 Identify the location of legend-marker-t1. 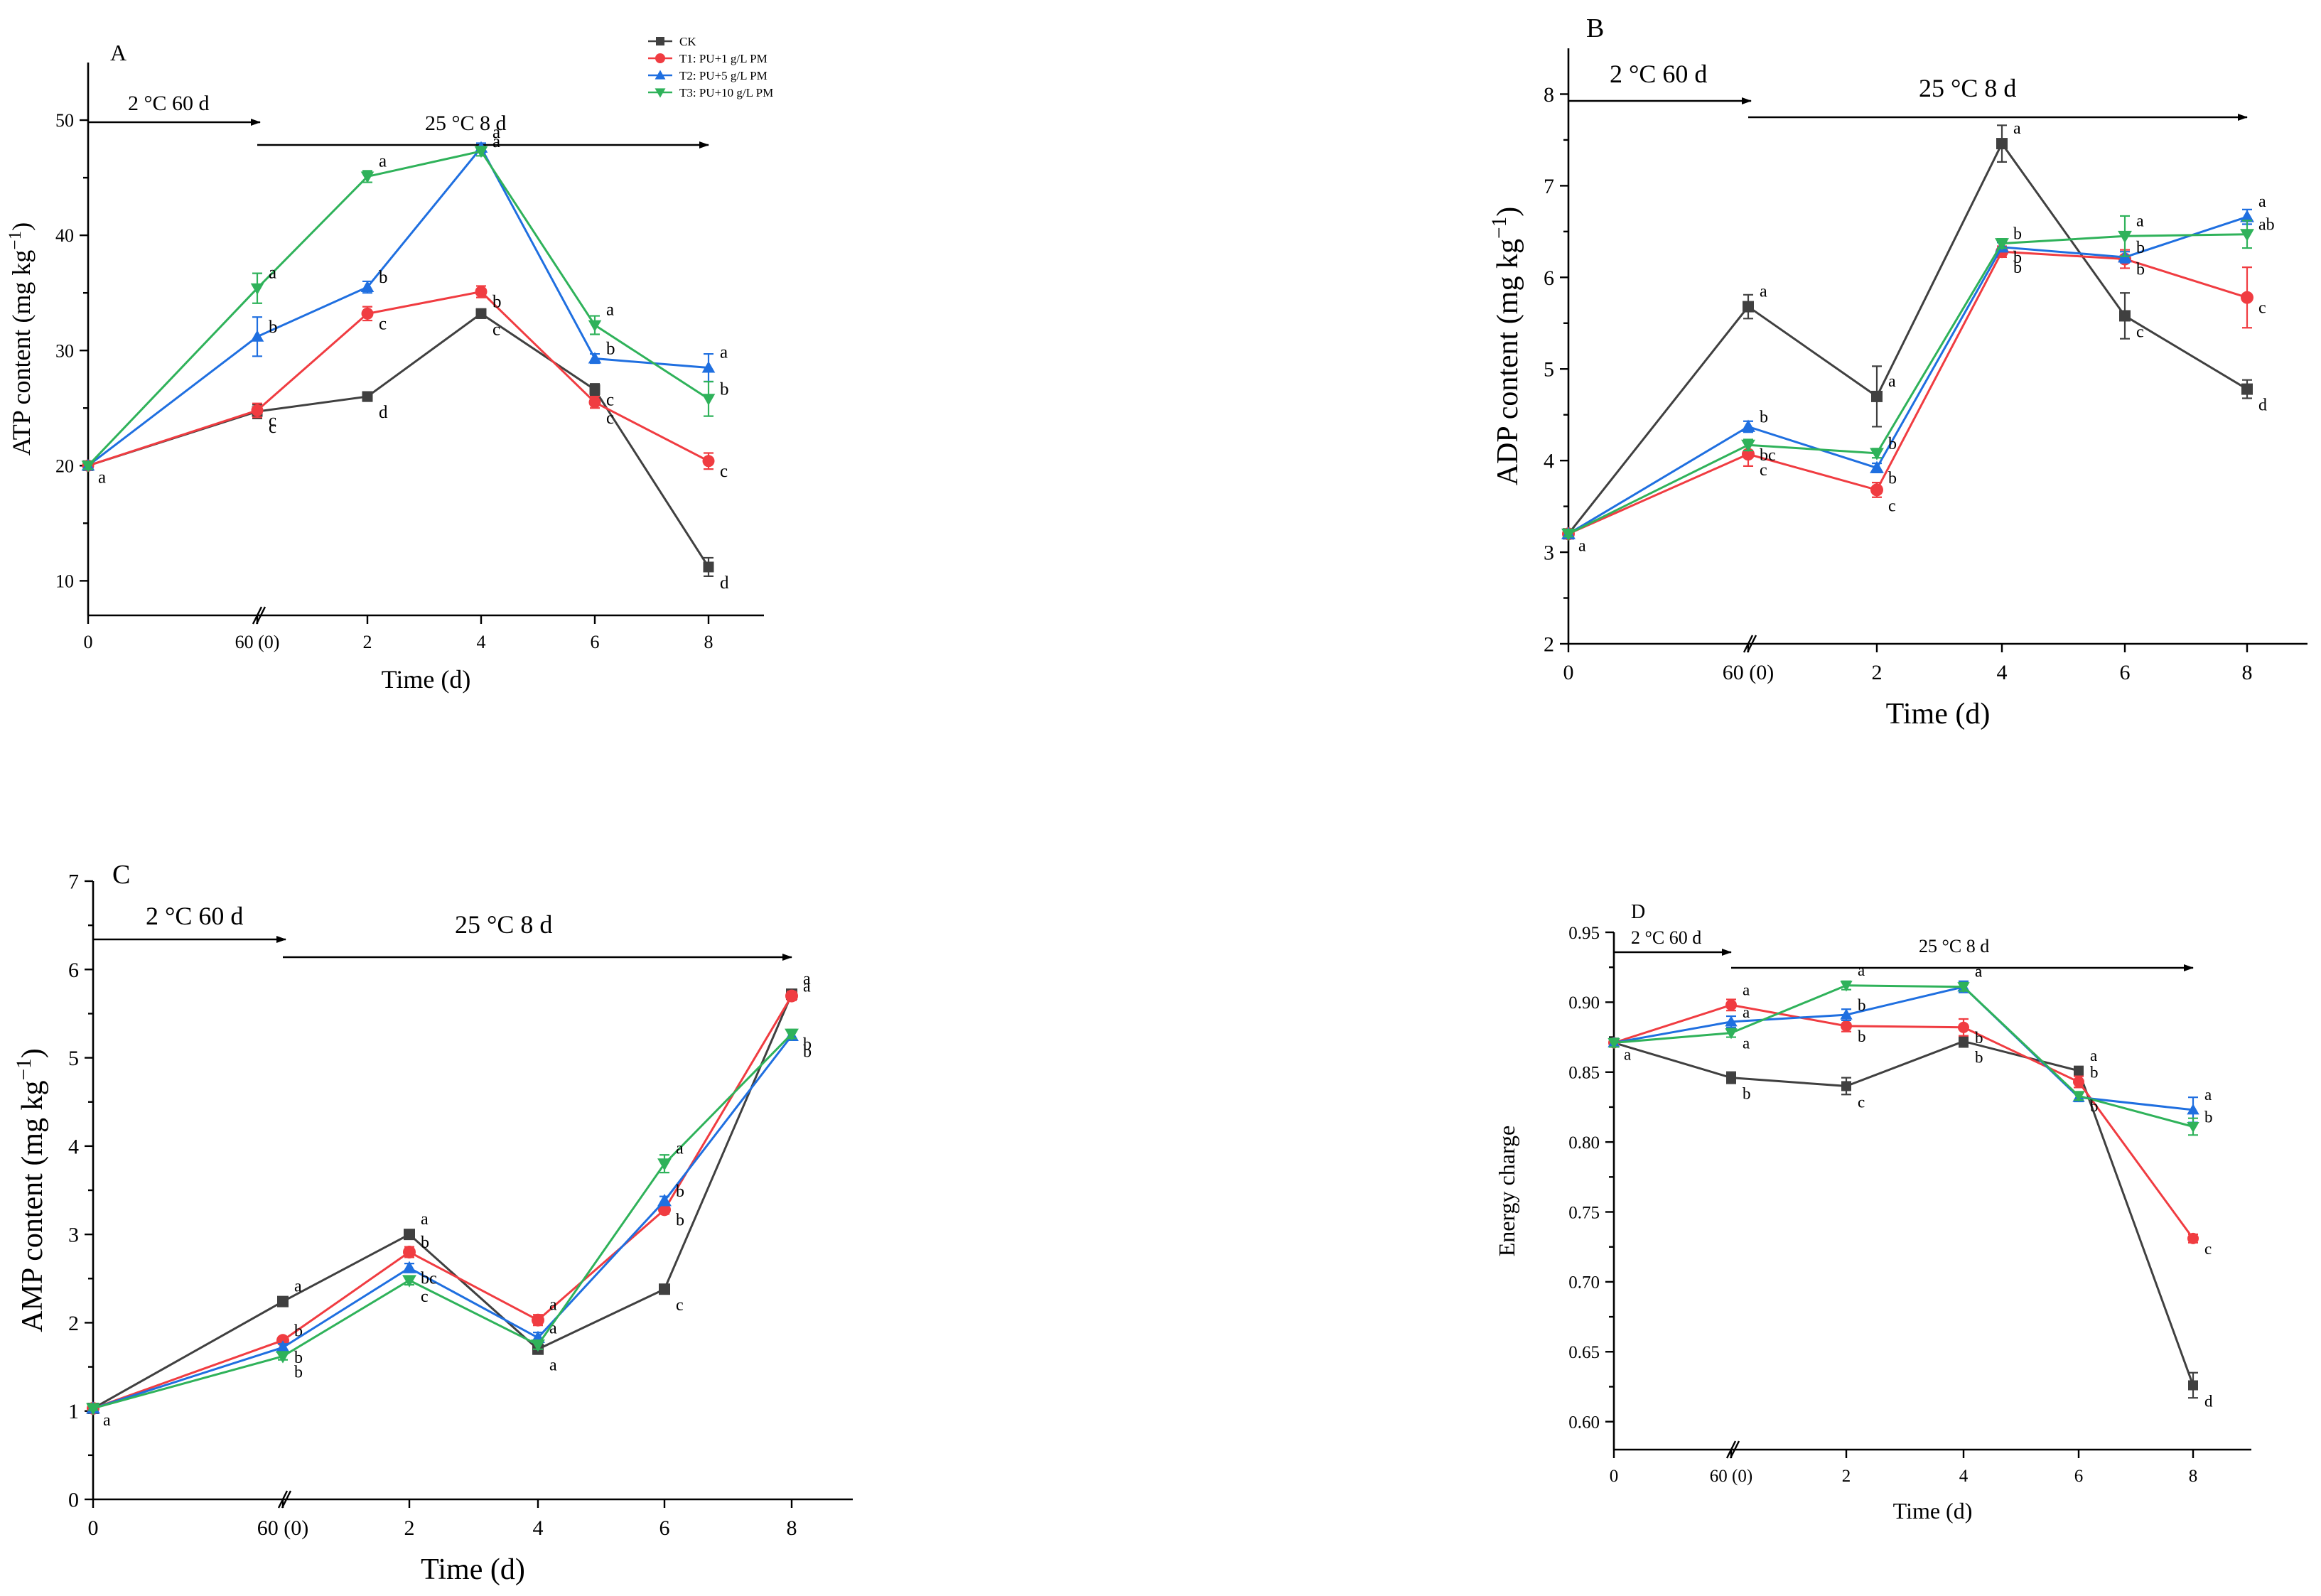
(660, 58).